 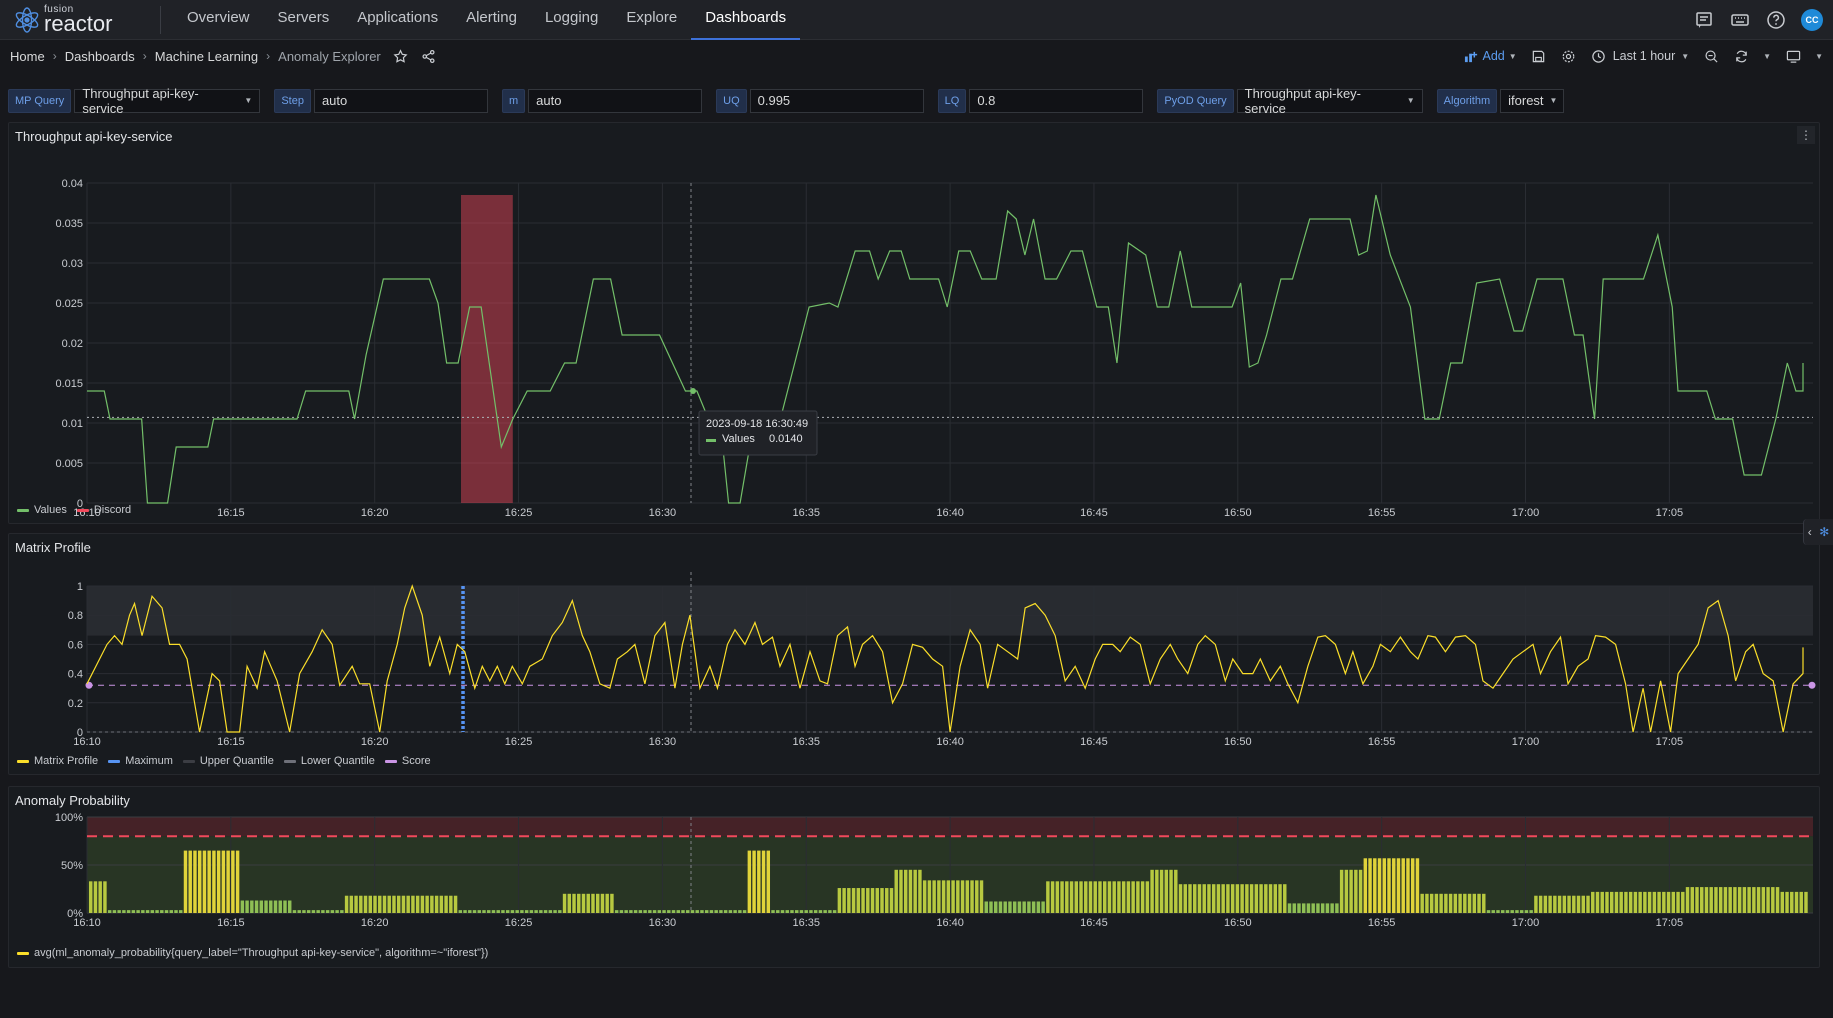 What do you see at coordinates (1569, 56) in the screenshot?
I see `settings-gear-icon` at bounding box center [1569, 56].